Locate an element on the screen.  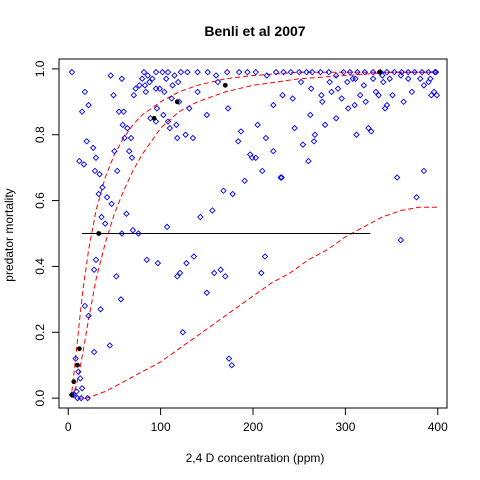
x-axis-label: 2,4 D concentration (ppm) is located at coordinates (255, 458).